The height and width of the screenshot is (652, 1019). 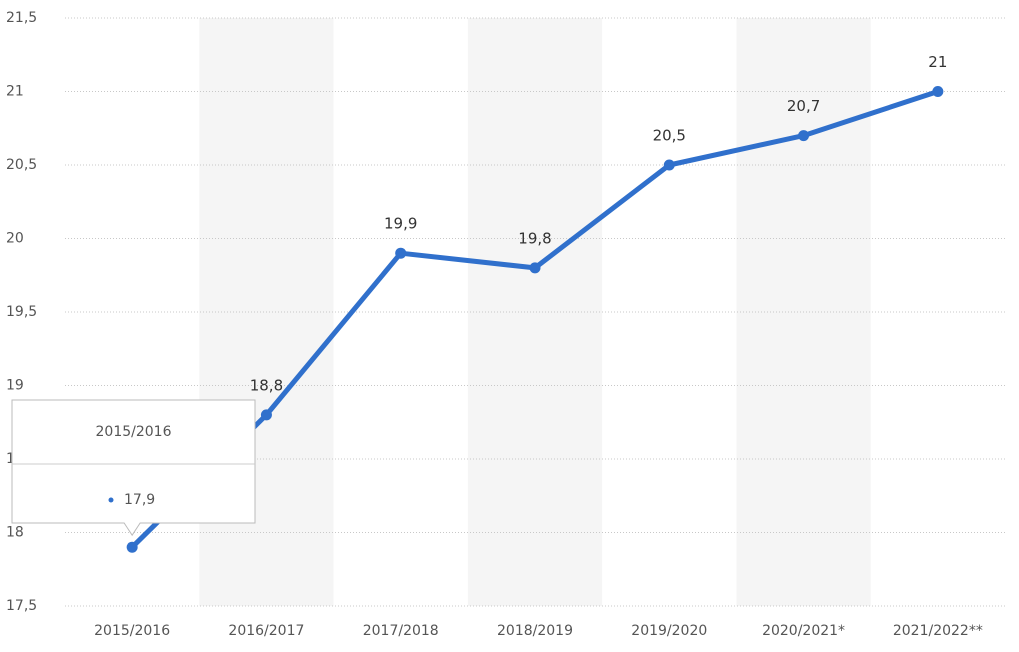 What do you see at coordinates (21, 606) in the screenshot?
I see `y-tick-label: 17,5` at bounding box center [21, 606].